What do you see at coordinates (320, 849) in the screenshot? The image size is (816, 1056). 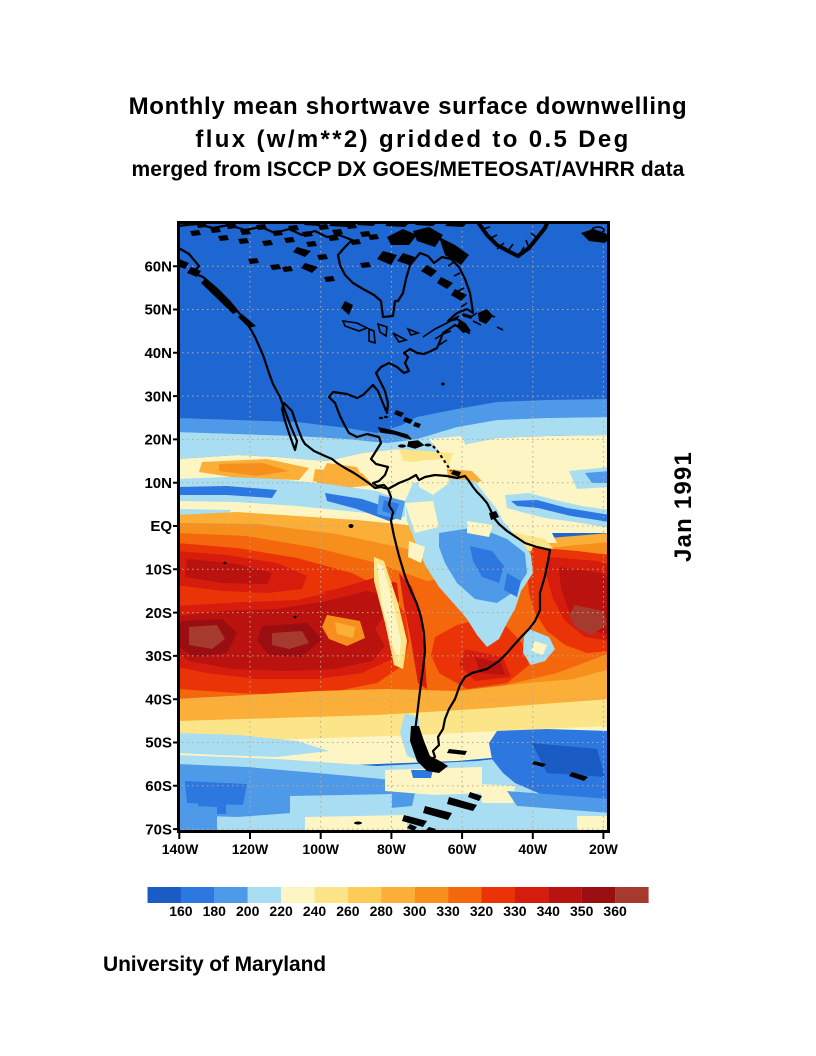 I see `svg-text: 100W` at bounding box center [320, 849].